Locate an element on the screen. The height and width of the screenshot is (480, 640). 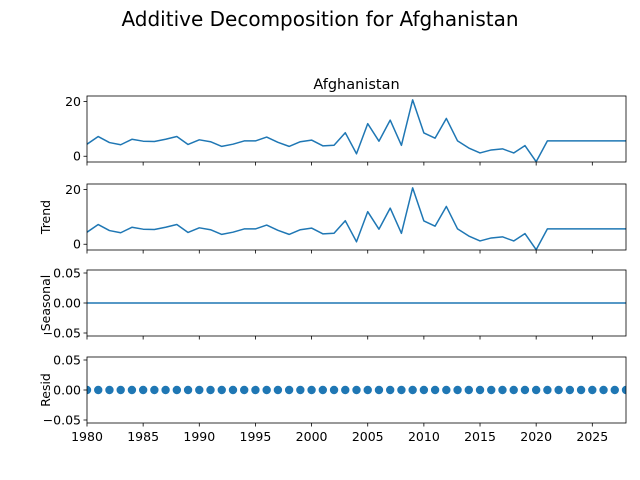
ylabel: Trend is located at coordinates (45, 217).